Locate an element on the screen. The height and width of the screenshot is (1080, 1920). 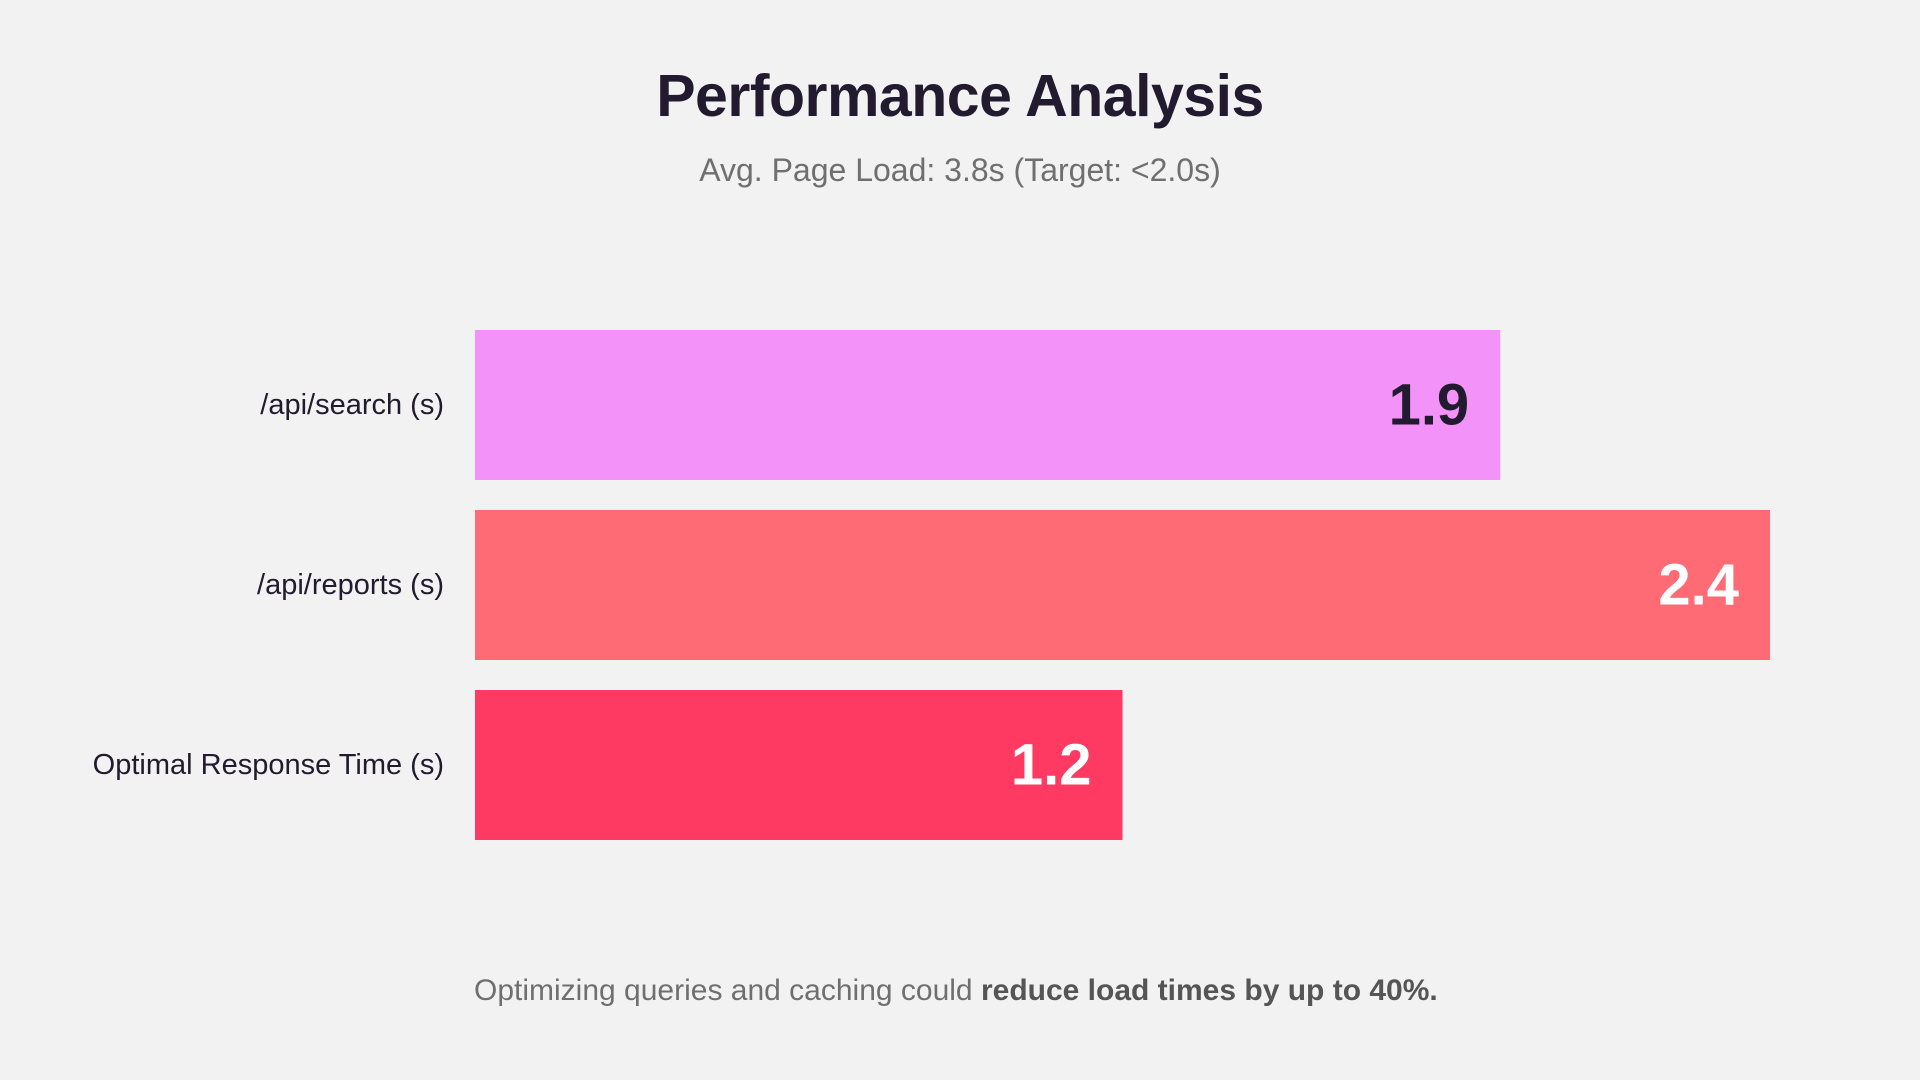
category-label-1: /api/reports (s) is located at coordinates (350, 585).